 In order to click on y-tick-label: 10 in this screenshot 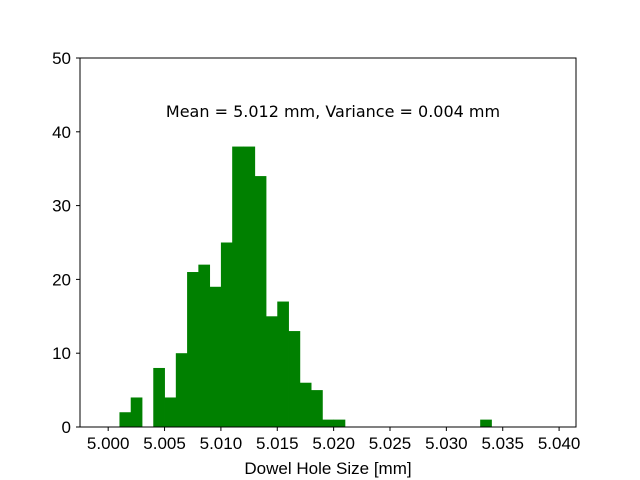, I will do `click(61, 353)`.